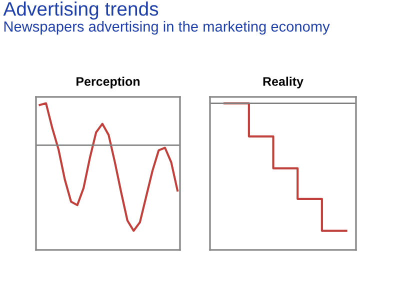 This screenshot has width=400, height=300. Describe the element at coordinates (283, 82) in the screenshot. I see `chart-title: Reality` at that location.